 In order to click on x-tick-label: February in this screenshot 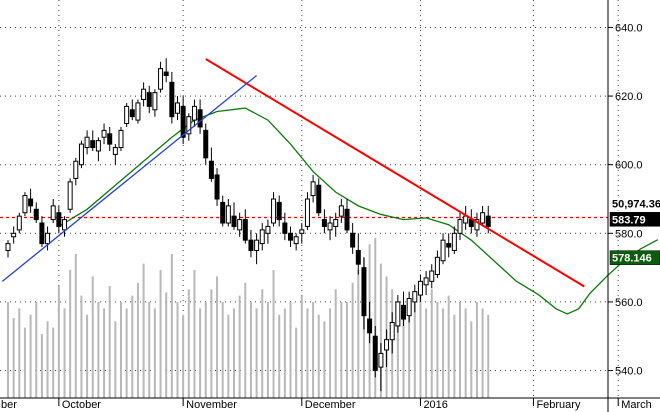, I will do `click(558, 405)`.